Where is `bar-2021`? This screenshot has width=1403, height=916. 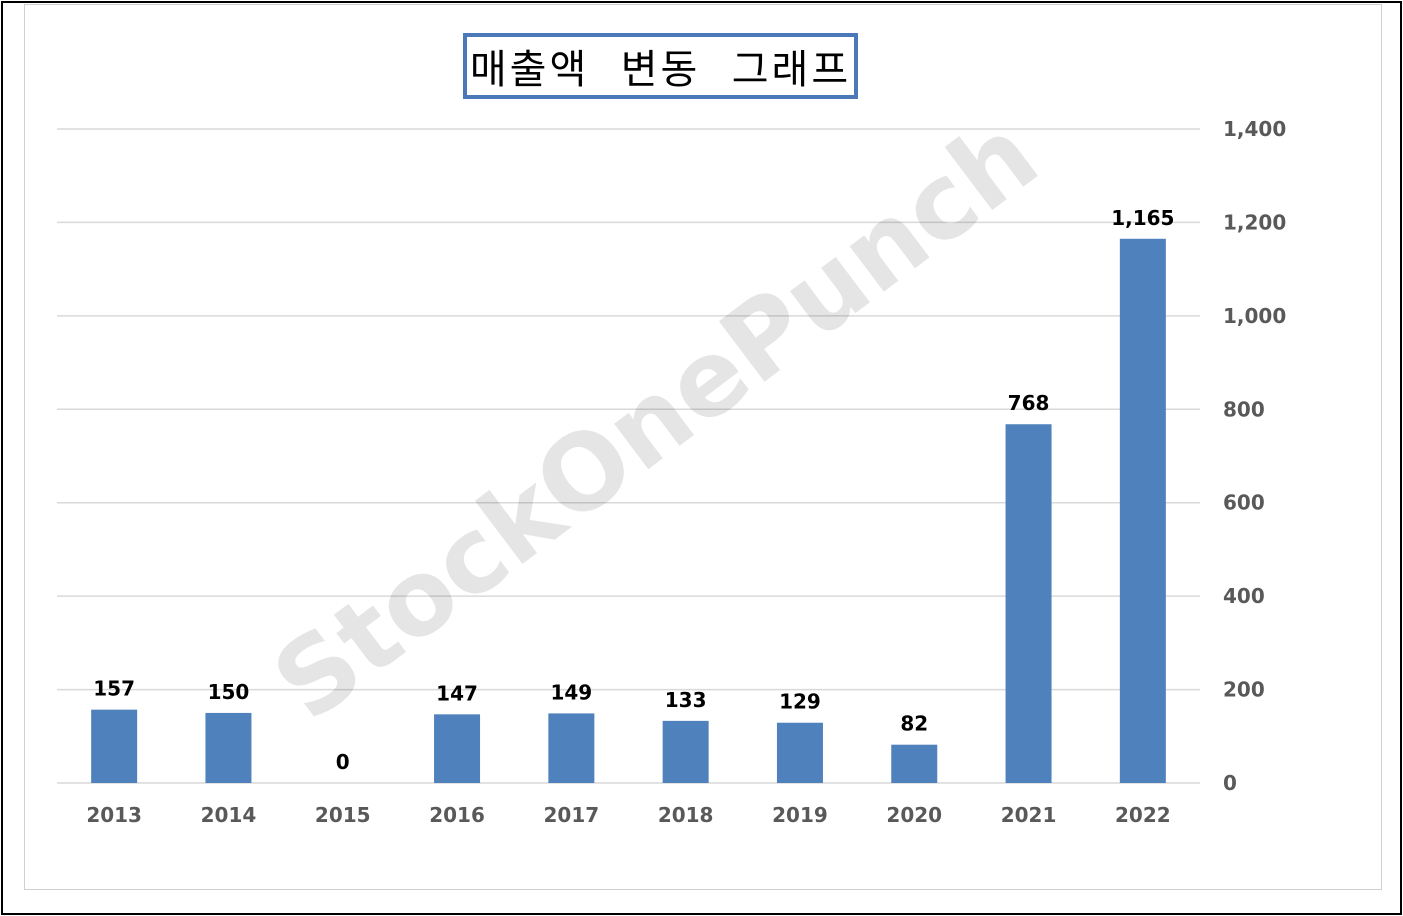 bar-2021 is located at coordinates (1028, 603).